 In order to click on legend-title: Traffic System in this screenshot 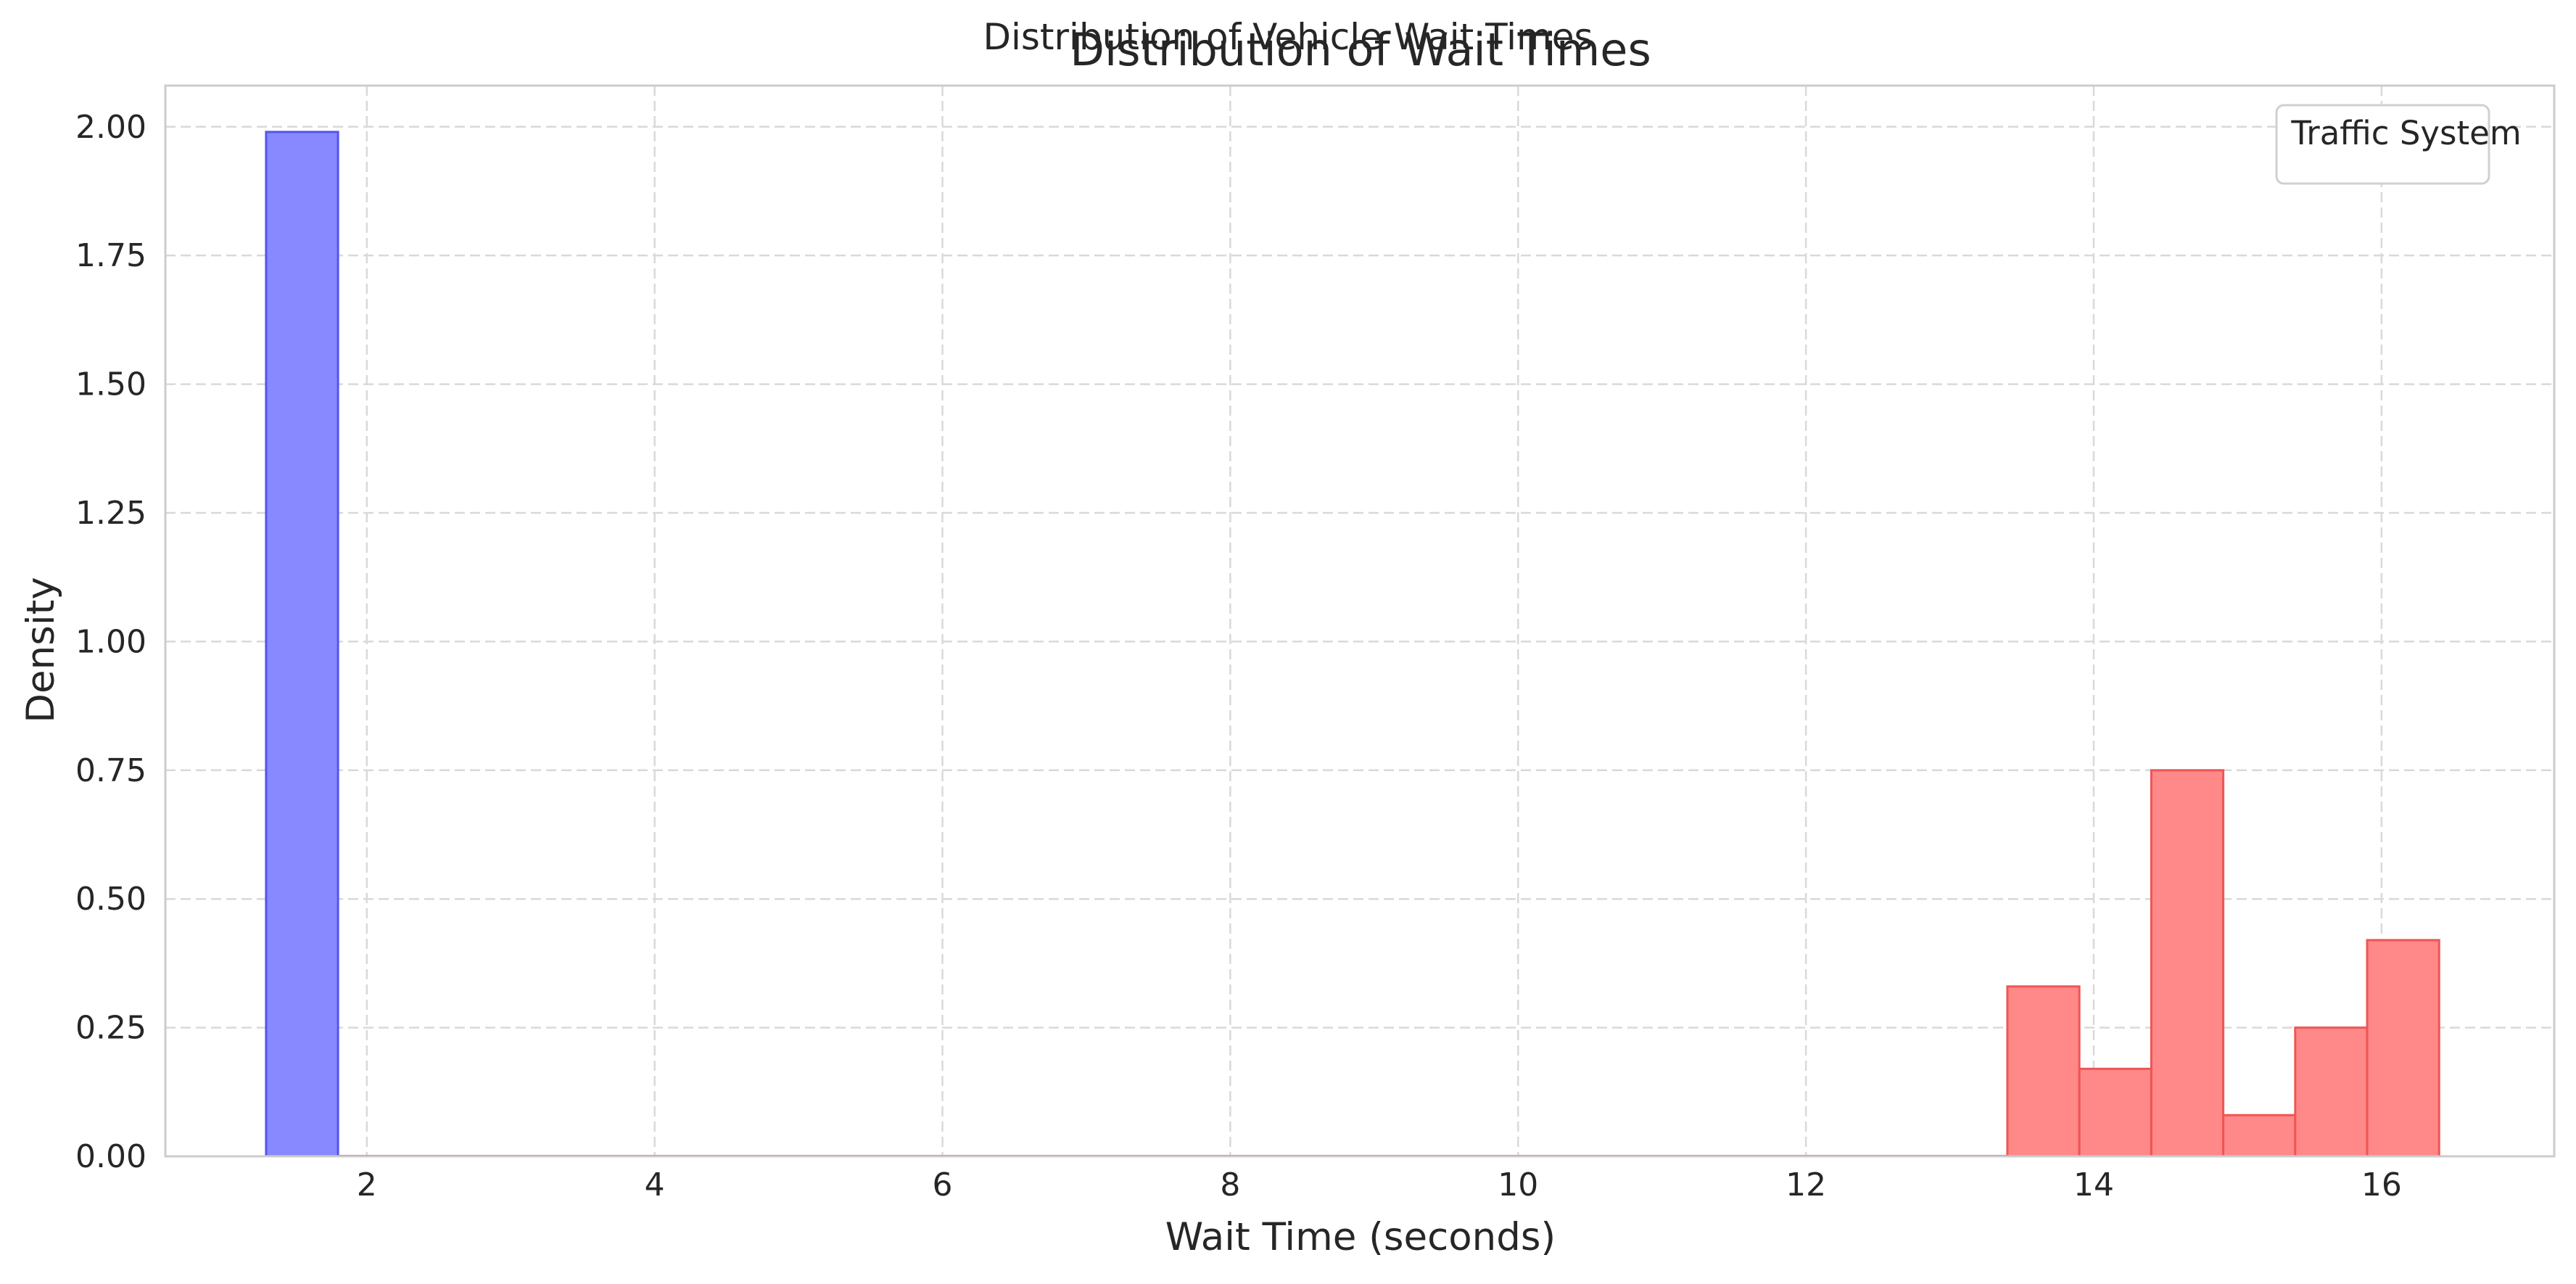, I will do `click(2405, 133)`.